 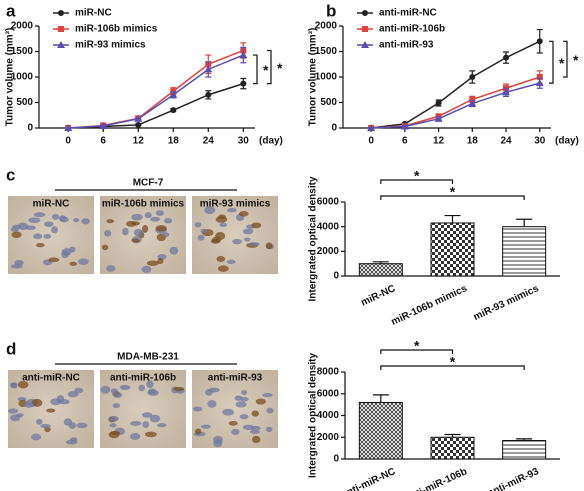 What do you see at coordinates (430, 305) in the screenshot?
I see `x-tick-label: miR-106b mimics` at bounding box center [430, 305].